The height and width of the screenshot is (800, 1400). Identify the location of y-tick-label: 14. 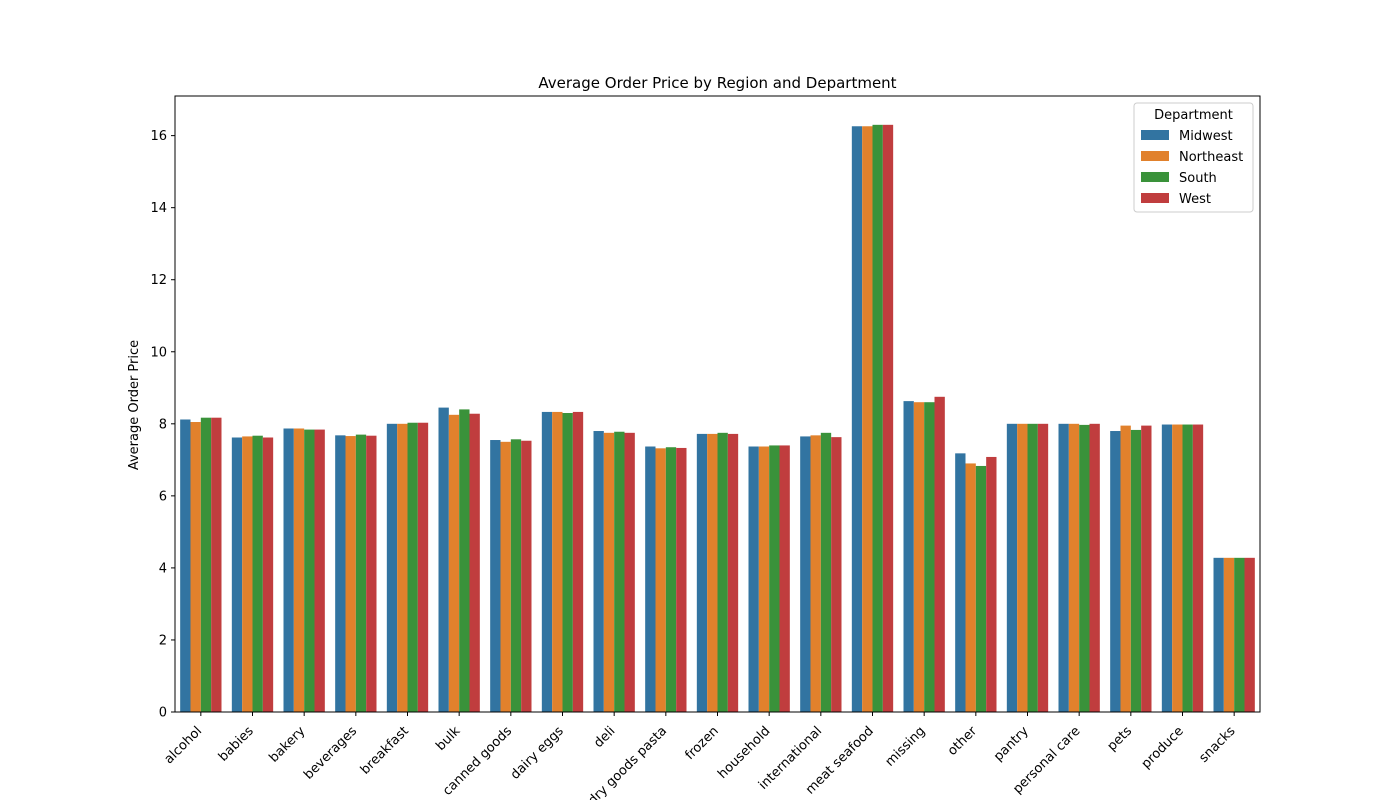
(158, 208).